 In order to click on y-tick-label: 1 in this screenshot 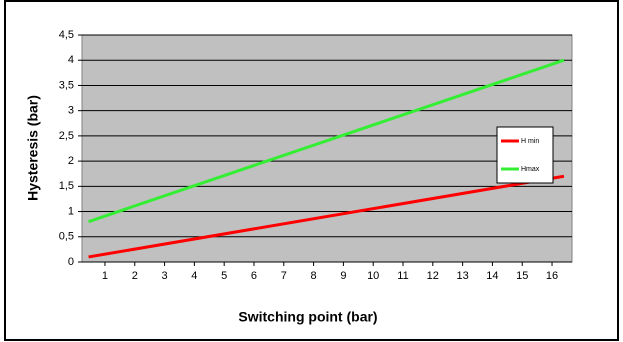, I will do `click(71, 211)`.